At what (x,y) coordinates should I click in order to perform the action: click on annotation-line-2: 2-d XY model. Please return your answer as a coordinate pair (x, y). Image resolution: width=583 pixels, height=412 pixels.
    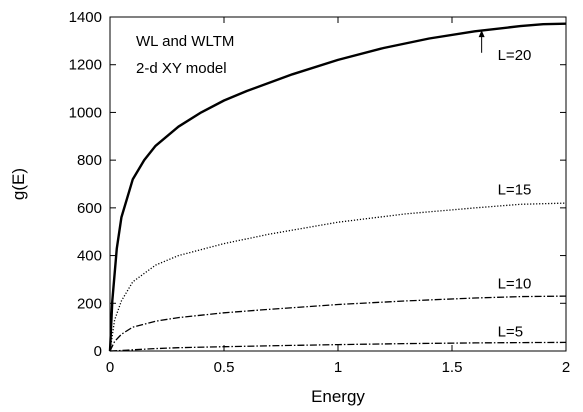
    Looking at the image, I should click on (181, 68).